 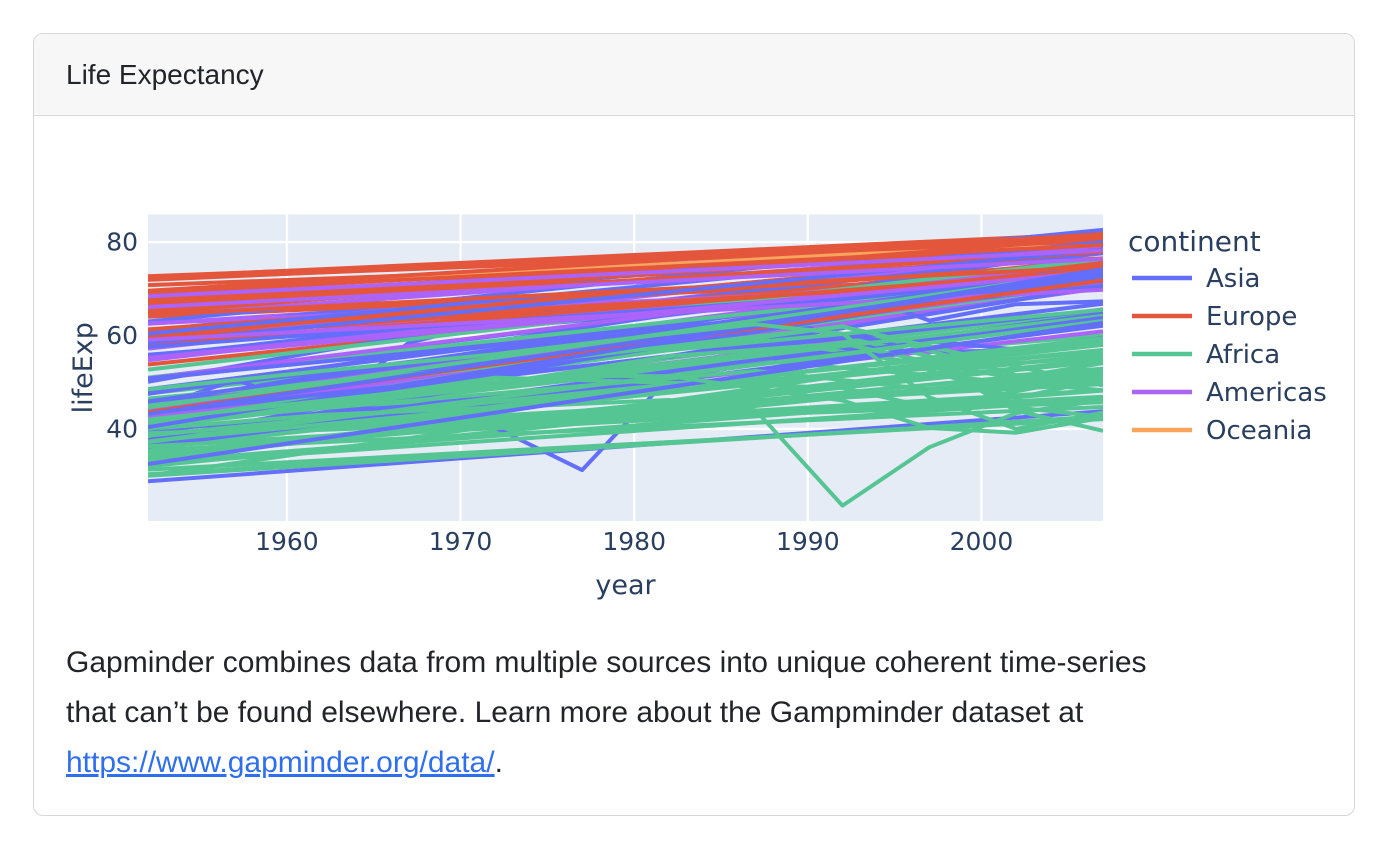 I want to click on y-tick-label-60: 60, so click(x=122, y=335).